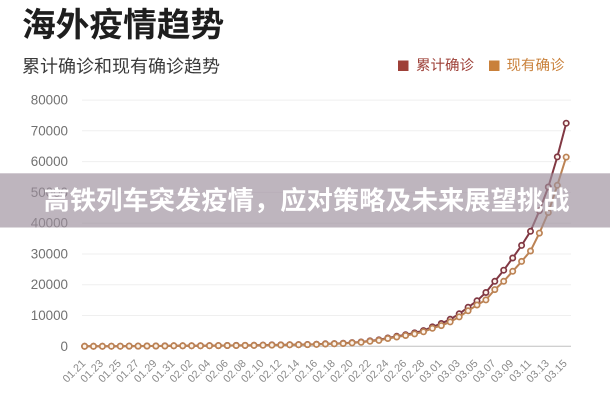 The width and height of the screenshot is (610, 405). I want to click on svg-text: 0, so click(64, 346).